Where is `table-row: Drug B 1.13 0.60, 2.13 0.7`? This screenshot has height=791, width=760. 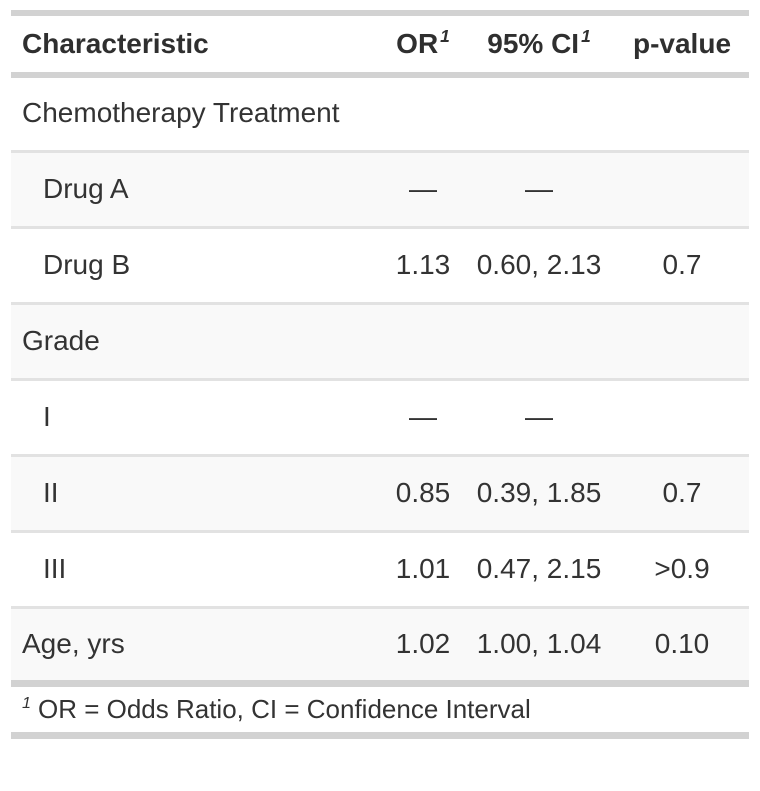
table-row: Drug B 1.13 0.60, 2.13 0.7 is located at coordinates (380, 265).